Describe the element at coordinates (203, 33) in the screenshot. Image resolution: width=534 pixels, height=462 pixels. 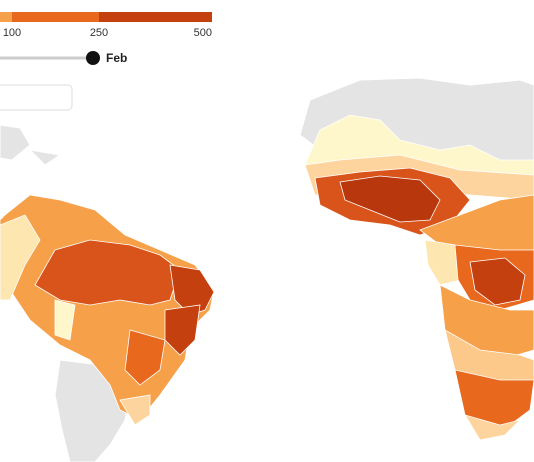
I see `legend-tick-label: 500` at that location.